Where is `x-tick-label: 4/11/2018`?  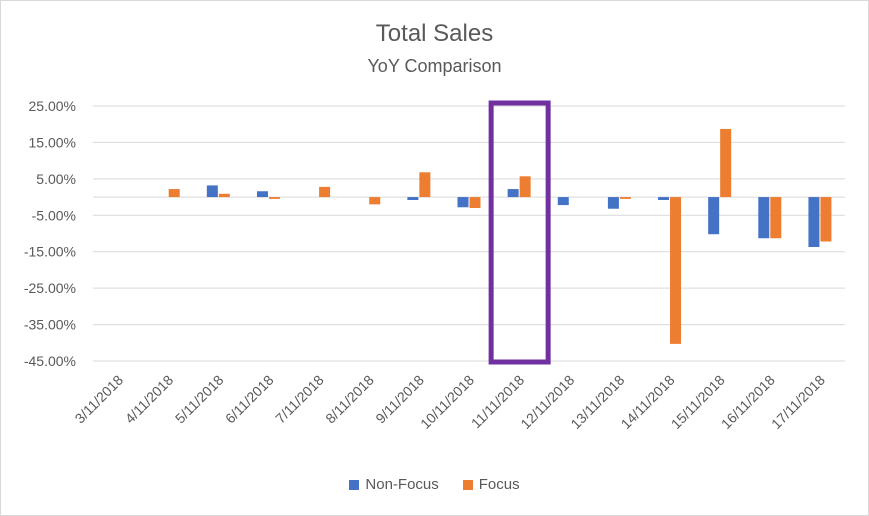
x-tick-label: 4/11/2018 is located at coordinates (149, 399).